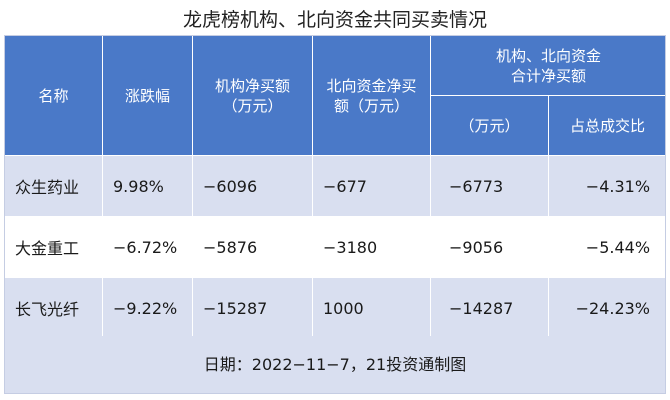  What do you see at coordinates (371, 247) in the screenshot?
I see `cell-north: −3180` at bounding box center [371, 247].